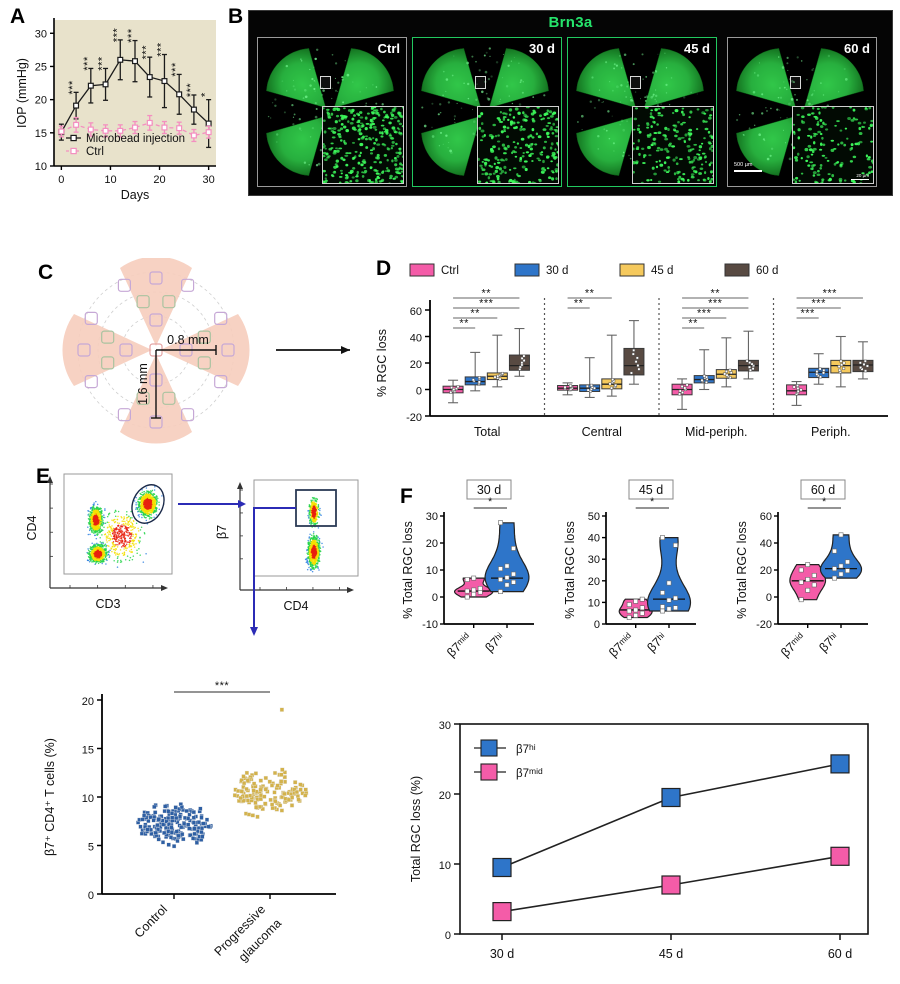 This screenshot has height=984, width=900. I want to click on scalebar-overview: 500 µm, so click(748, 167).